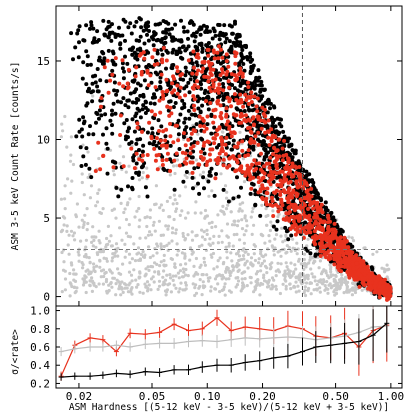 The width and height of the screenshot is (415, 415). Describe the element at coordinates (46, 297) in the screenshot. I see `y-tick-label: 0` at that location.